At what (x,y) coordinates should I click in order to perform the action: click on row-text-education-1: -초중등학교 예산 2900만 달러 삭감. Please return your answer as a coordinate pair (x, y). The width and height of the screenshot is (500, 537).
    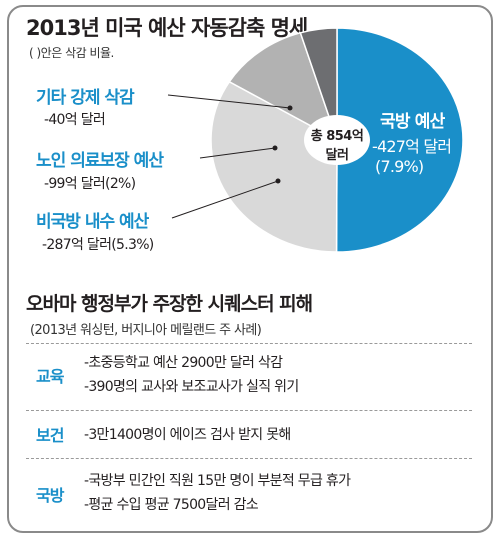
    Looking at the image, I should click on (183, 363).